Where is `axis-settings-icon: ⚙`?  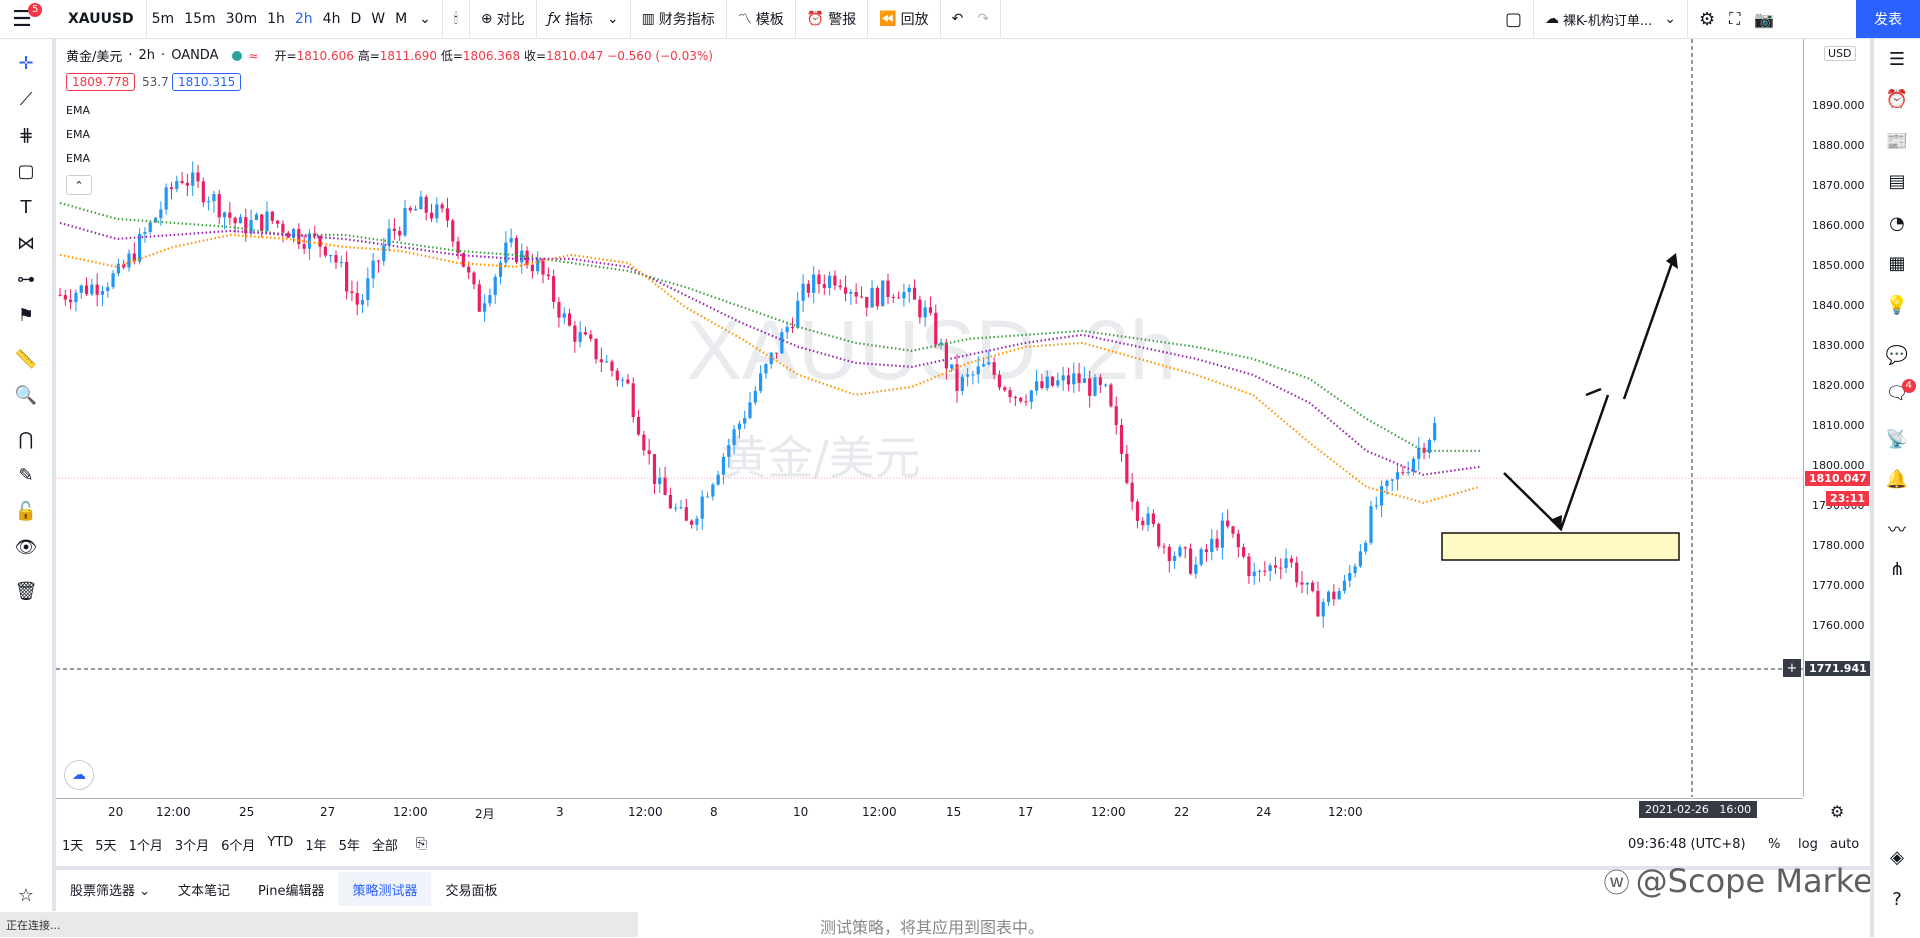
axis-settings-icon: ⚙ is located at coordinates (1837, 811).